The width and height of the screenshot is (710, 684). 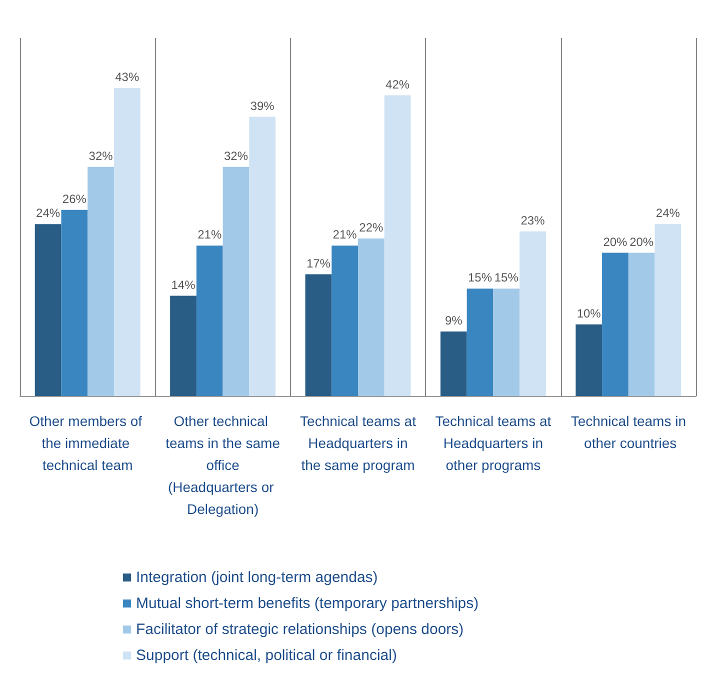 What do you see at coordinates (257, 577) in the screenshot?
I see `legend-label: Integration (joint long-term agendas)` at bounding box center [257, 577].